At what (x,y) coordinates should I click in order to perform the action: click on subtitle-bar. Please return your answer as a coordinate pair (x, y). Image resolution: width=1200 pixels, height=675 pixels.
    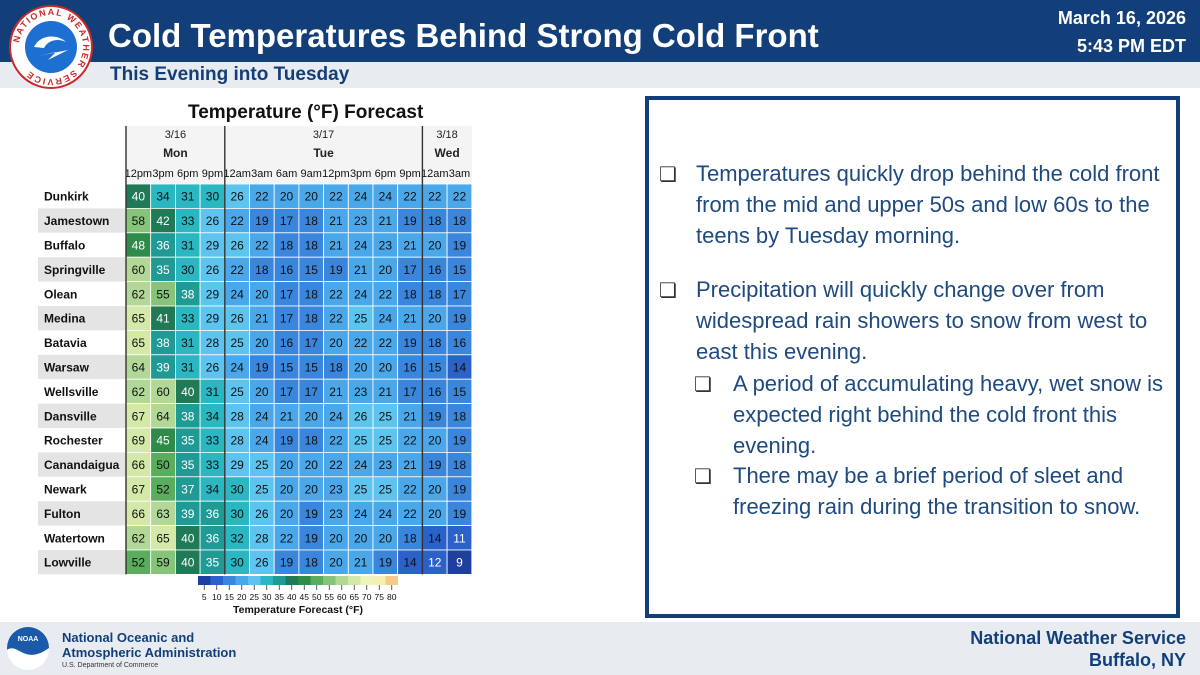
    Looking at the image, I should click on (600, 75).